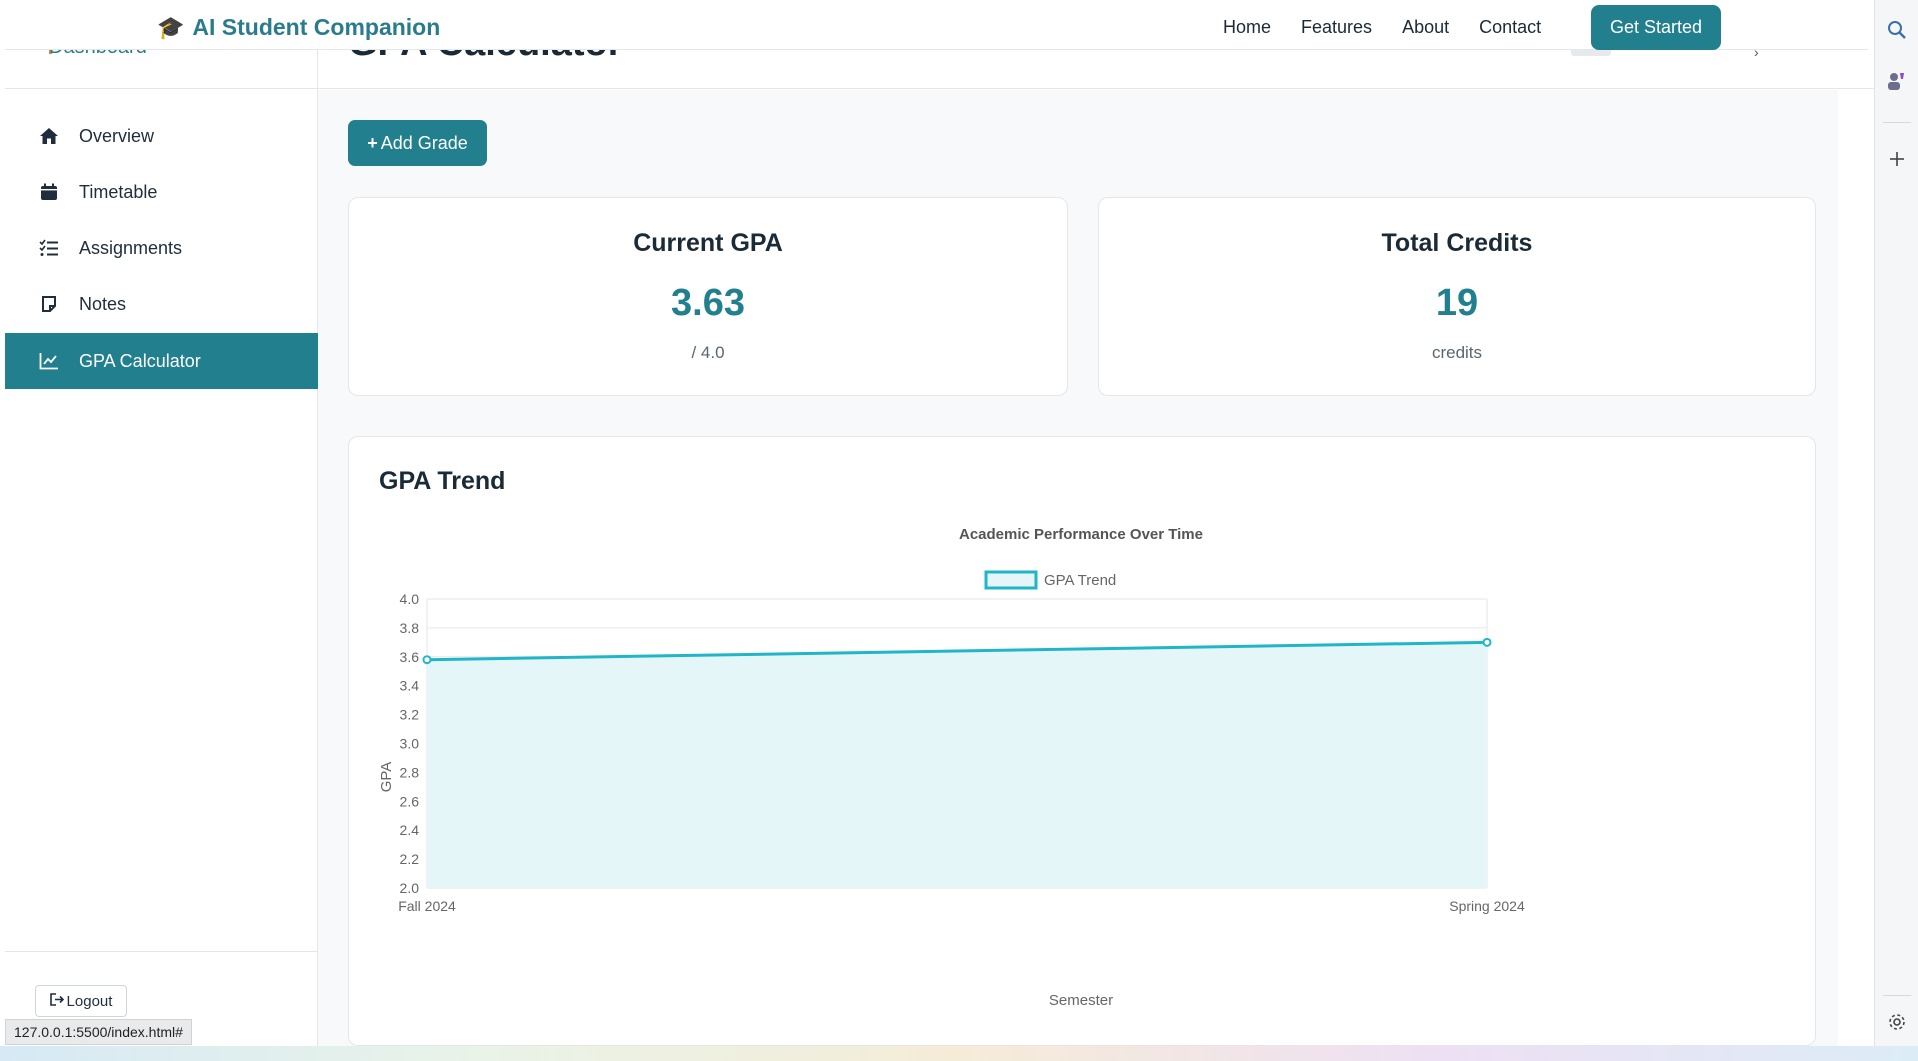 Image resolution: width=1918 pixels, height=1061 pixels. I want to click on add-grade-label: Add Grade, so click(424, 142).